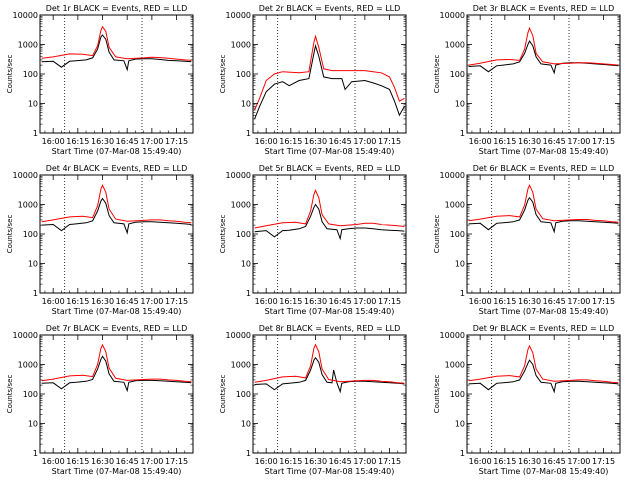  What do you see at coordinates (330, 8) in the screenshot?
I see `chart-title: Det 2r BLACK = Events, RED = LLD` at bounding box center [330, 8].